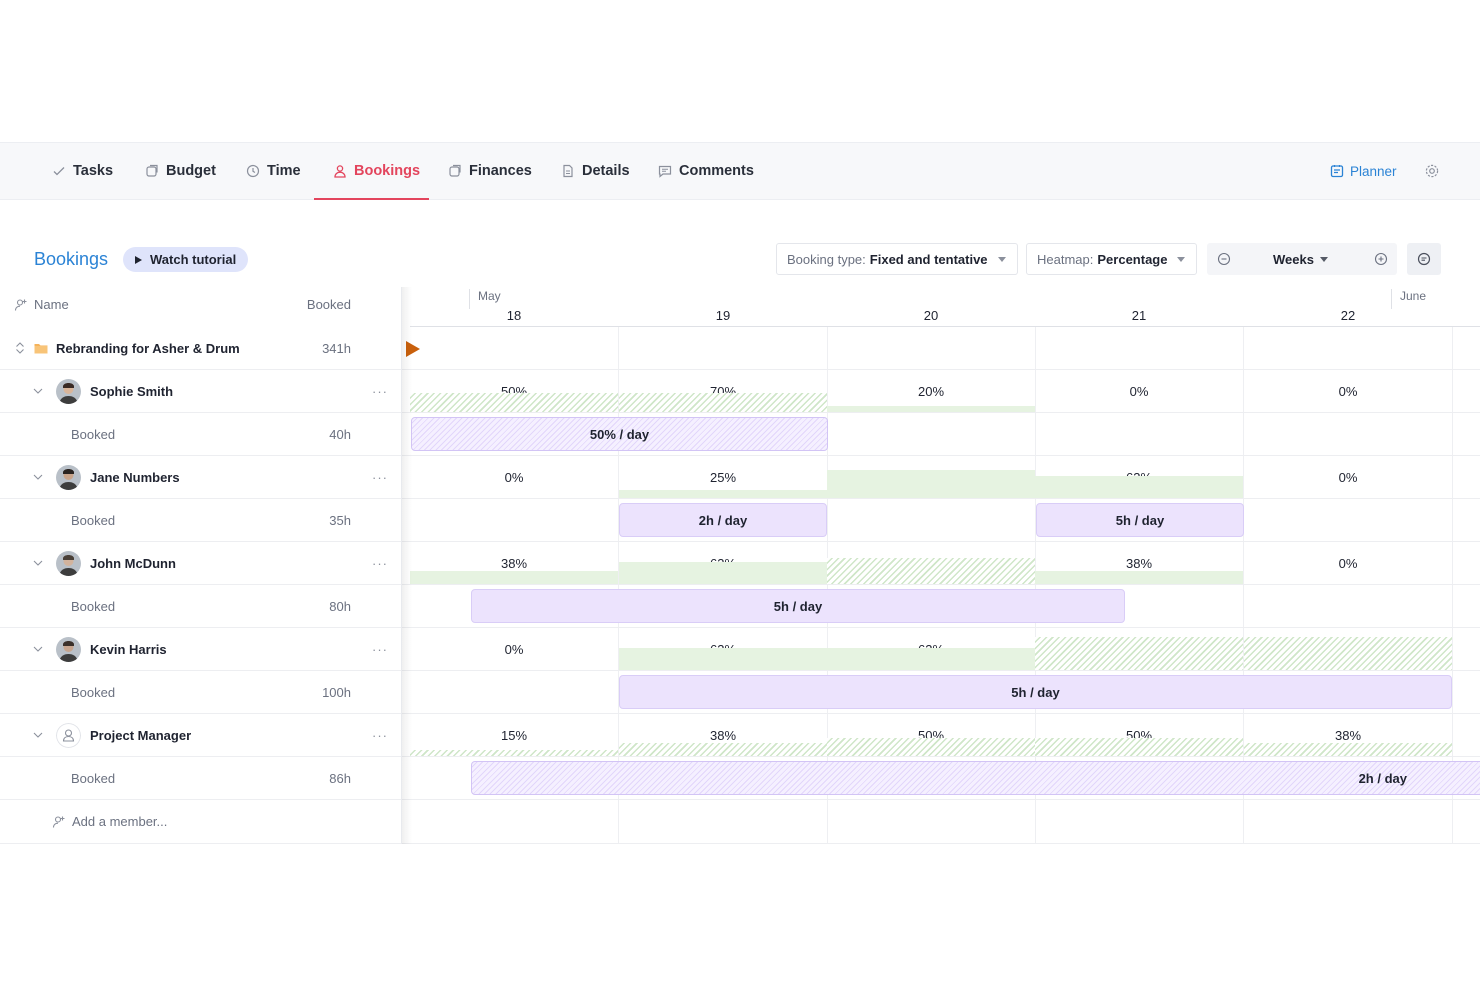  I want to click on member-name: Project Manager, so click(141, 735).